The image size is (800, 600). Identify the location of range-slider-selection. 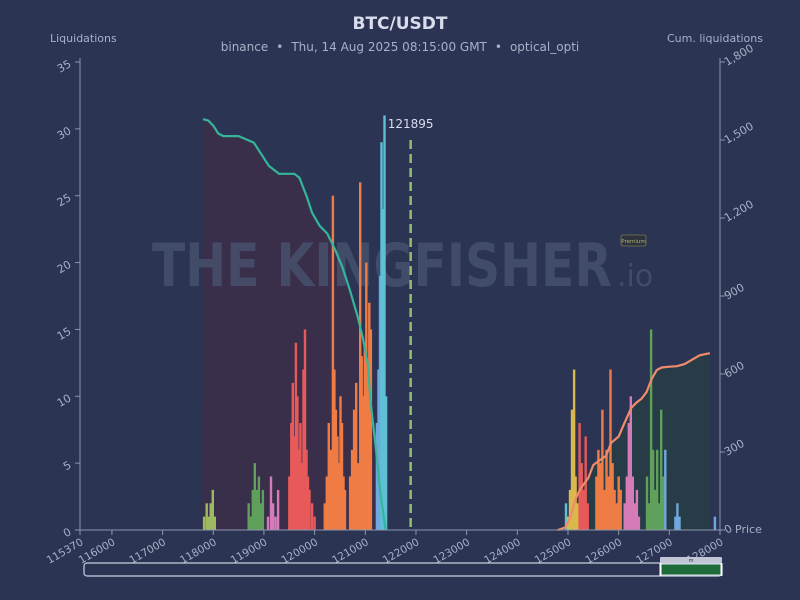
(691, 569).